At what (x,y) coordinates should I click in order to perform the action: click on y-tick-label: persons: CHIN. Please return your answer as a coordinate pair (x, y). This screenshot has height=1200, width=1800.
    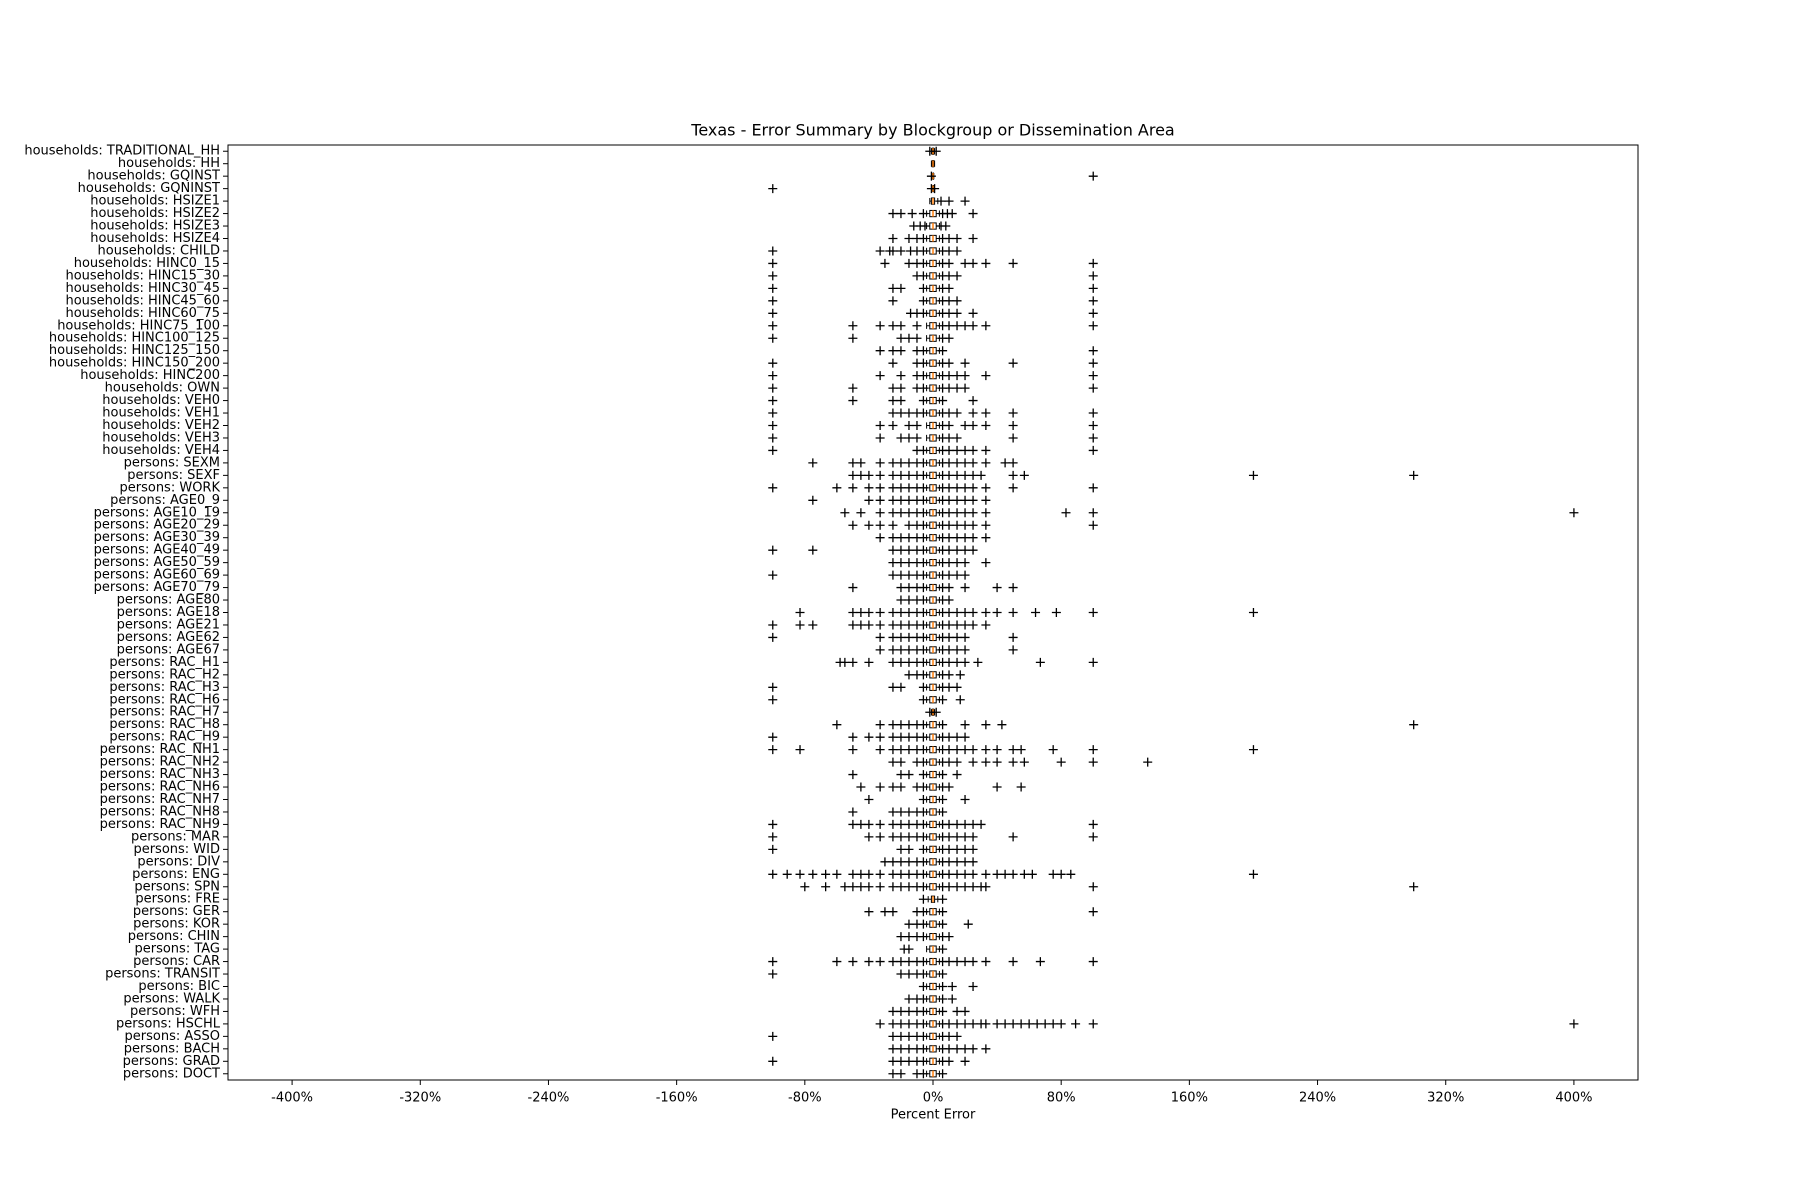
    Looking at the image, I should click on (174, 936).